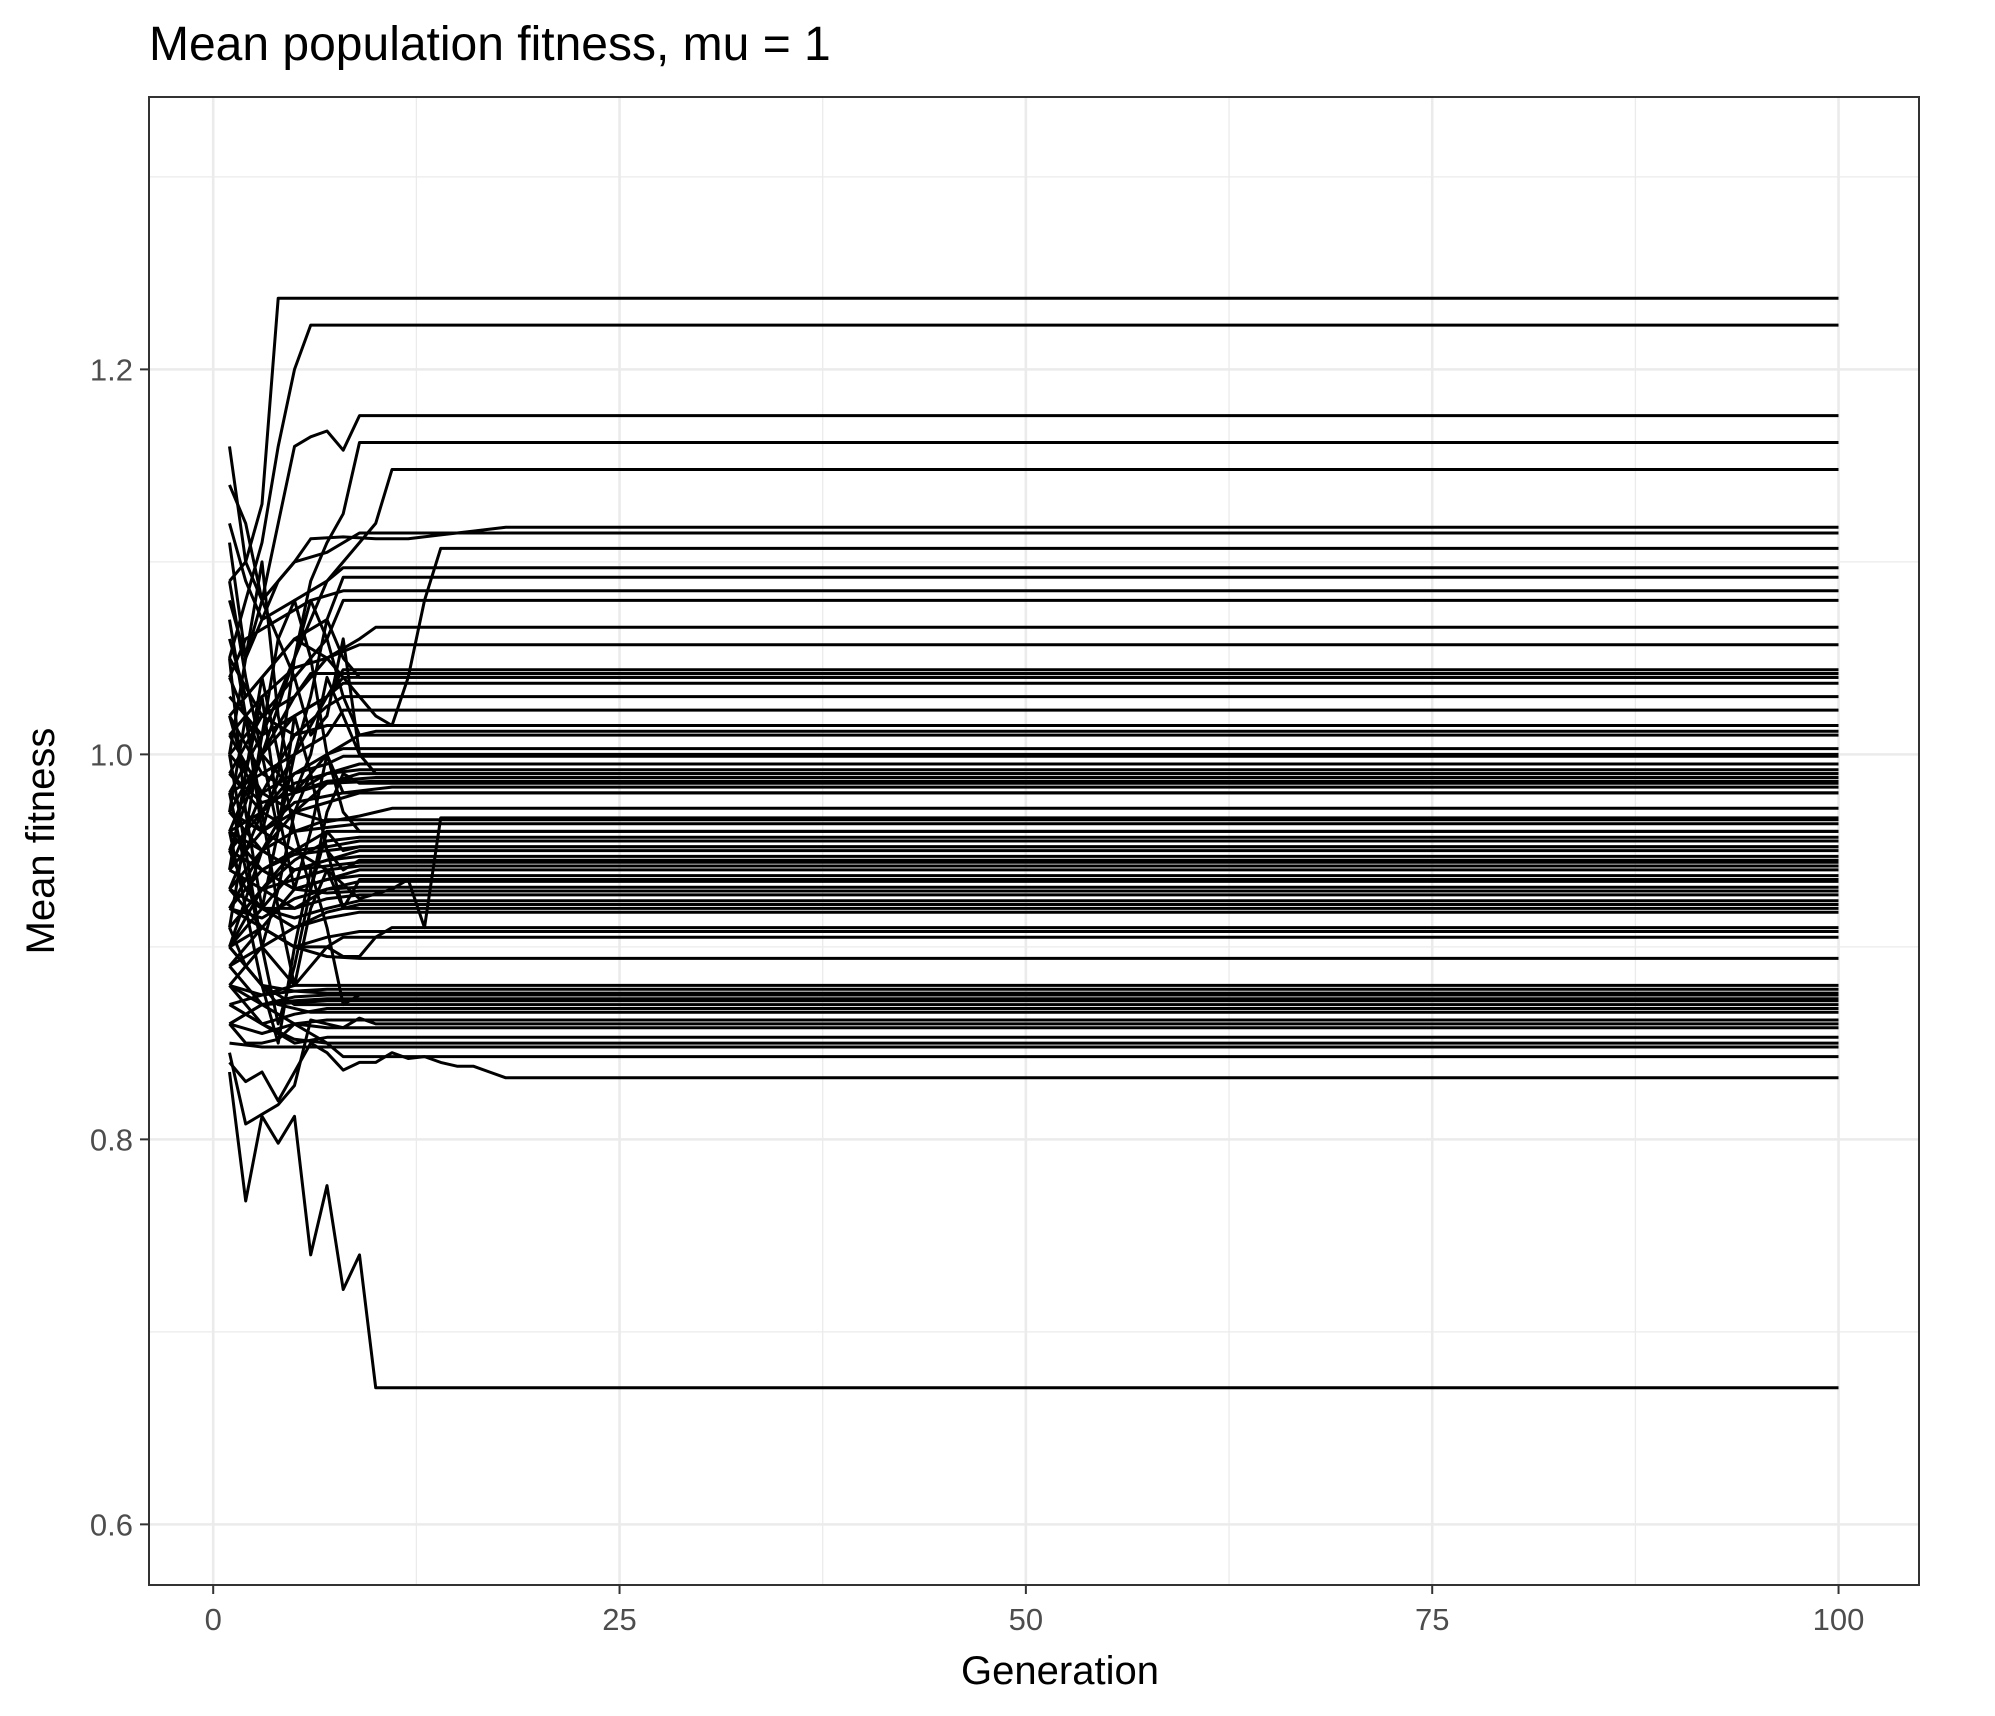 This screenshot has height=1716, width=1995. Describe the element at coordinates (111, 754) in the screenshot. I see `y-tick-label: 1.0` at that location.